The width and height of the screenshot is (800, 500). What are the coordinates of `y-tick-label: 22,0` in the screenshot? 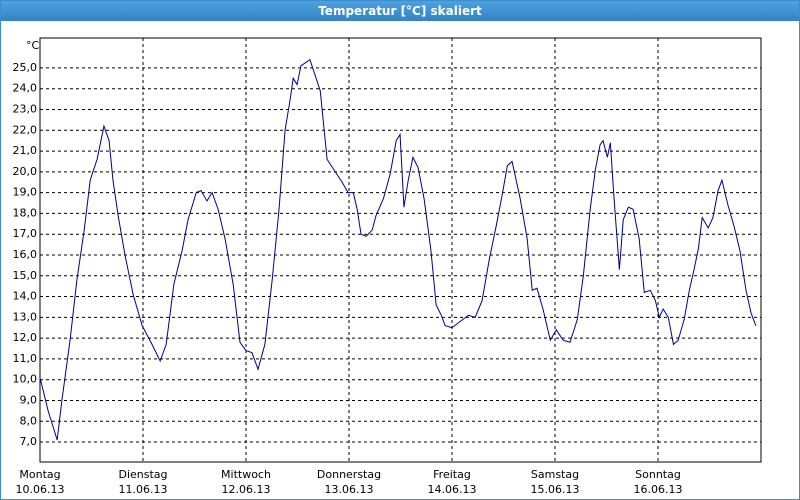 It's located at (25, 129).